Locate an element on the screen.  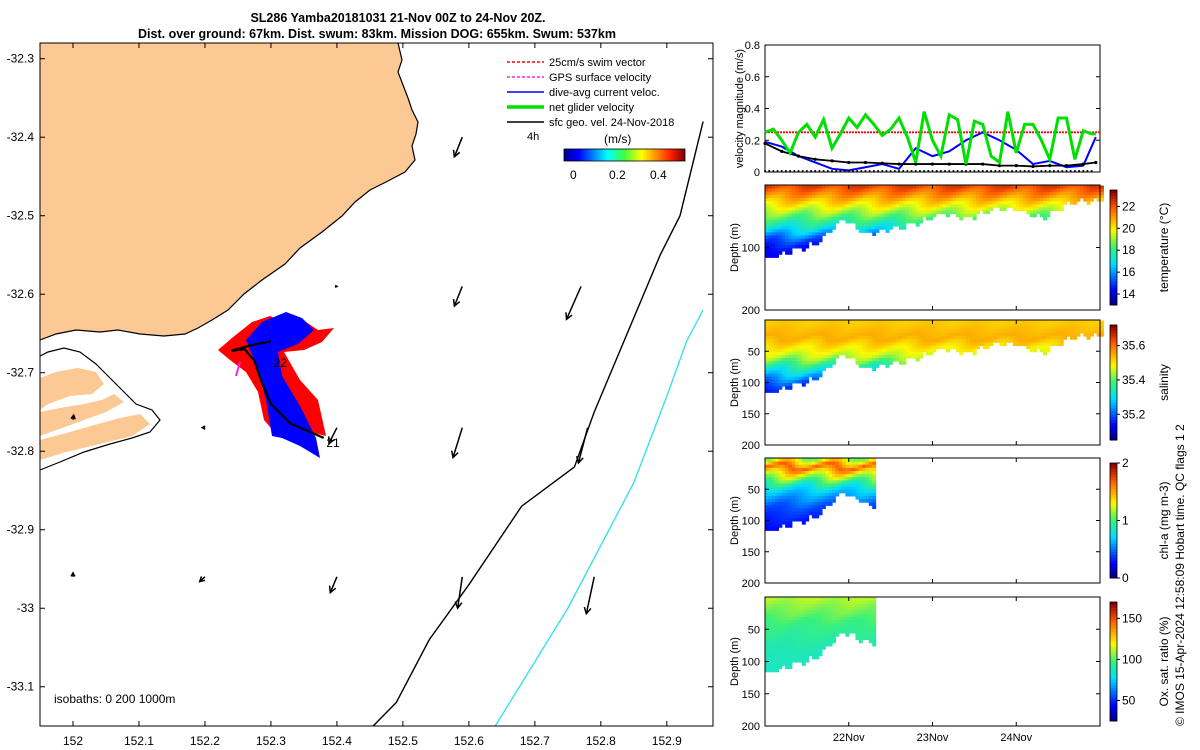
colorbar-tick-label: 22 is located at coordinates (1129, 206).